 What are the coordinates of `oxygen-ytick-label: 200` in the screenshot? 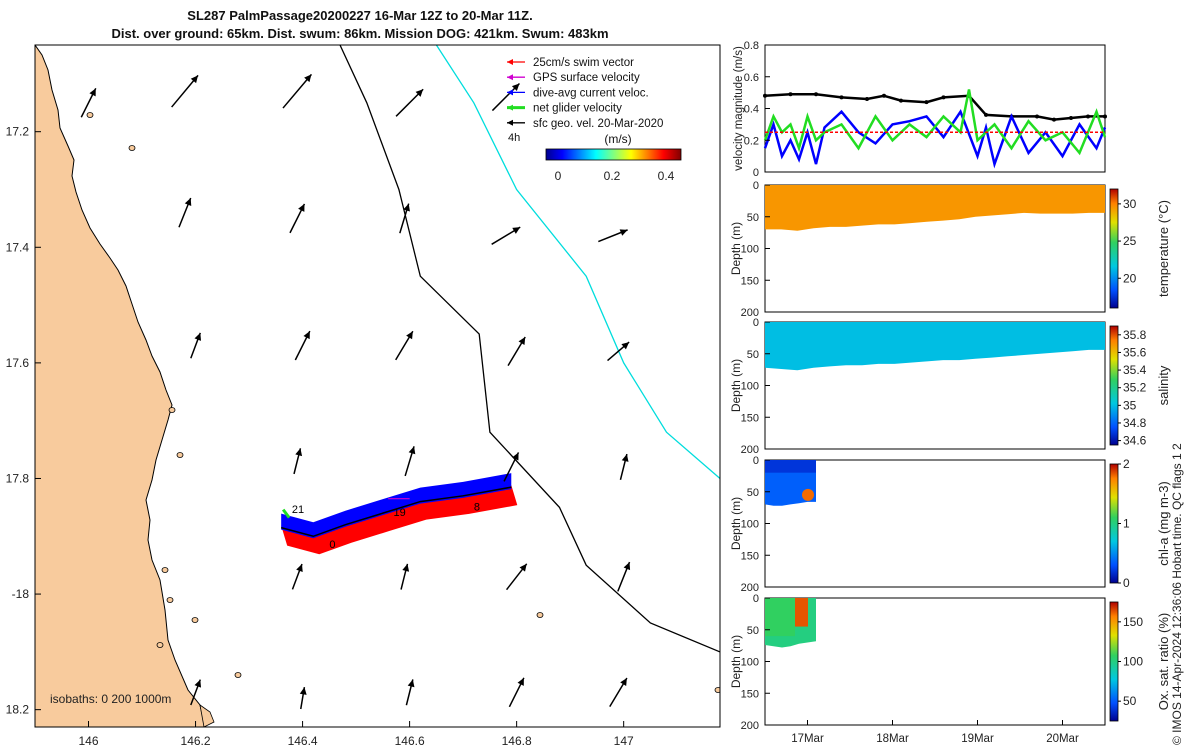 It's located at (750, 726).